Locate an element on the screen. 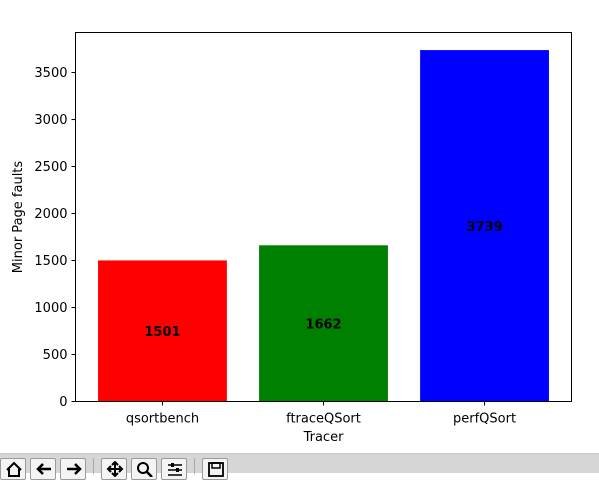 Image resolution: width=599 pixels, height=480 pixels. save-button is located at coordinates (215, 469).